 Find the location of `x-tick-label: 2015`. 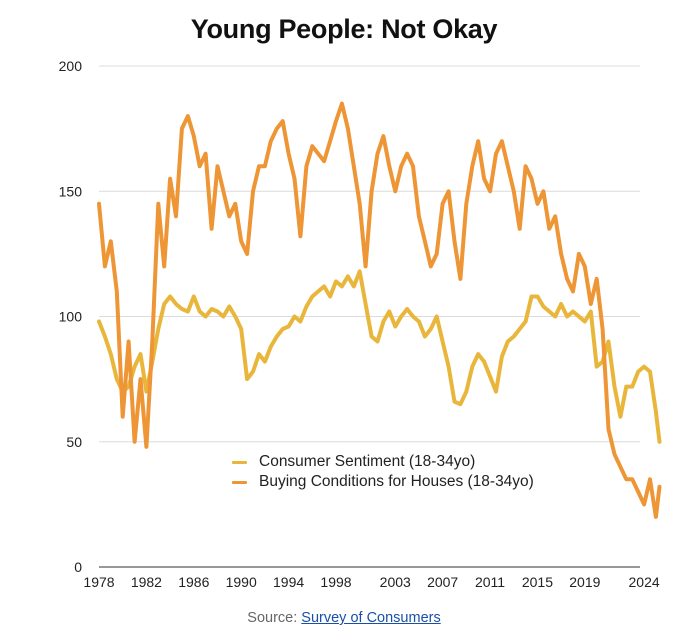

x-tick-label: 2015 is located at coordinates (537, 582).